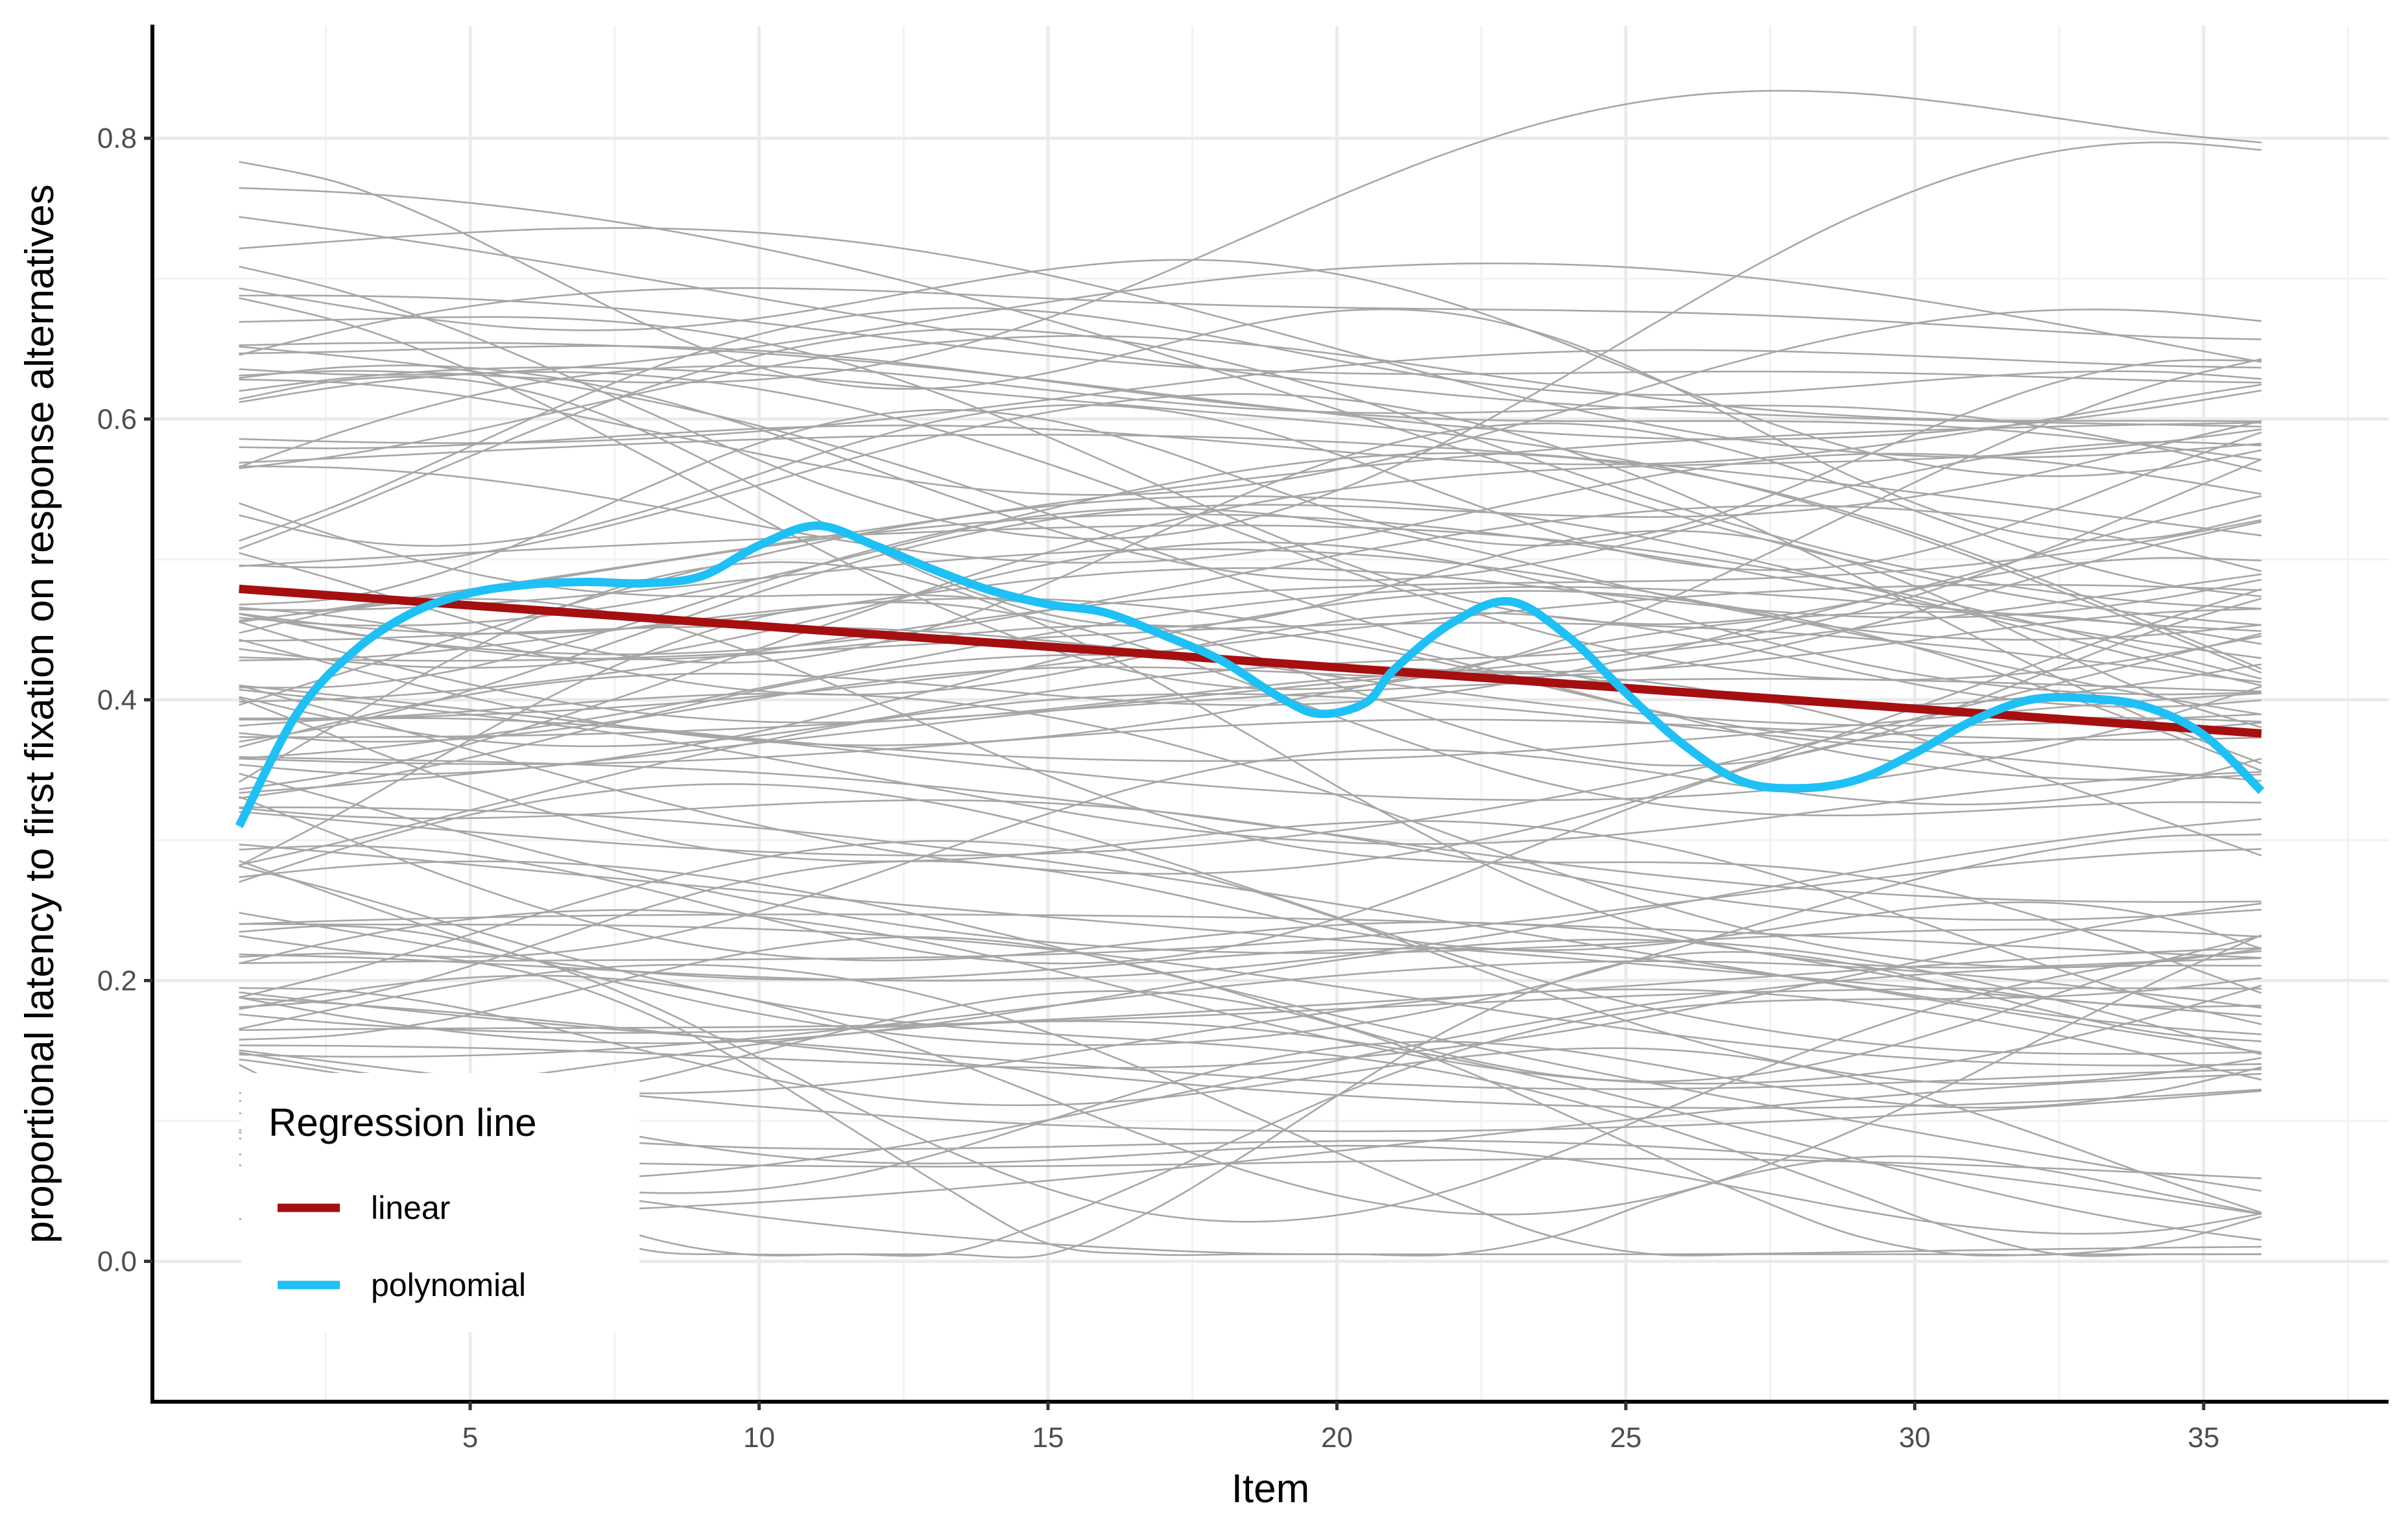 This screenshot has height=1521, width=2408. I want to click on y-tick-label: 0.2, so click(117, 981).